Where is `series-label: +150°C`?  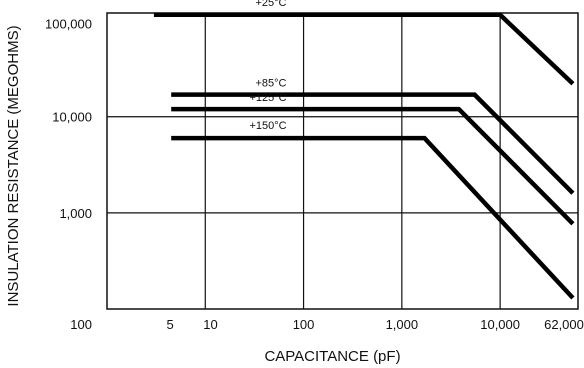 series-label: +150°C is located at coordinates (267, 126).